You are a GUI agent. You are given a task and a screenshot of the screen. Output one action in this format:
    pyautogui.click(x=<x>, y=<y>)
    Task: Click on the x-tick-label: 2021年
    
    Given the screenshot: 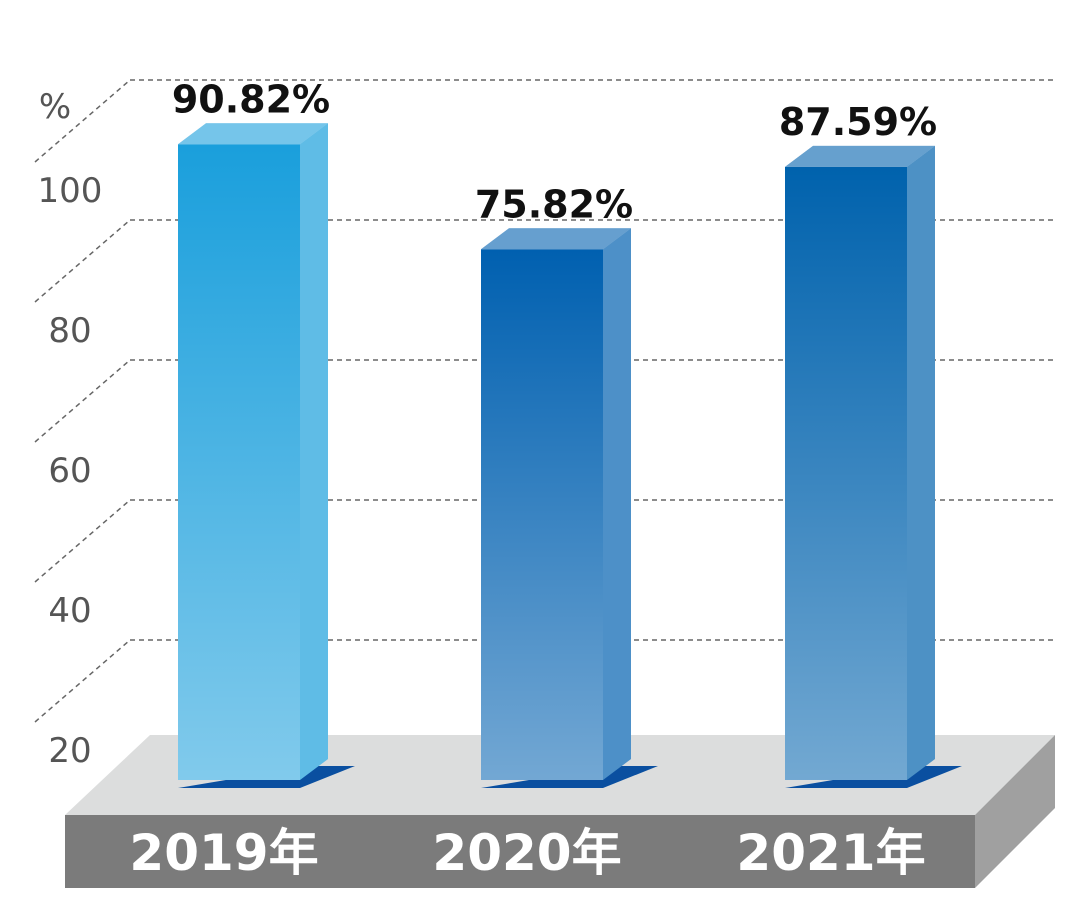 What is the action you would take?
    pyautogui.click(x=830, y=853)
    